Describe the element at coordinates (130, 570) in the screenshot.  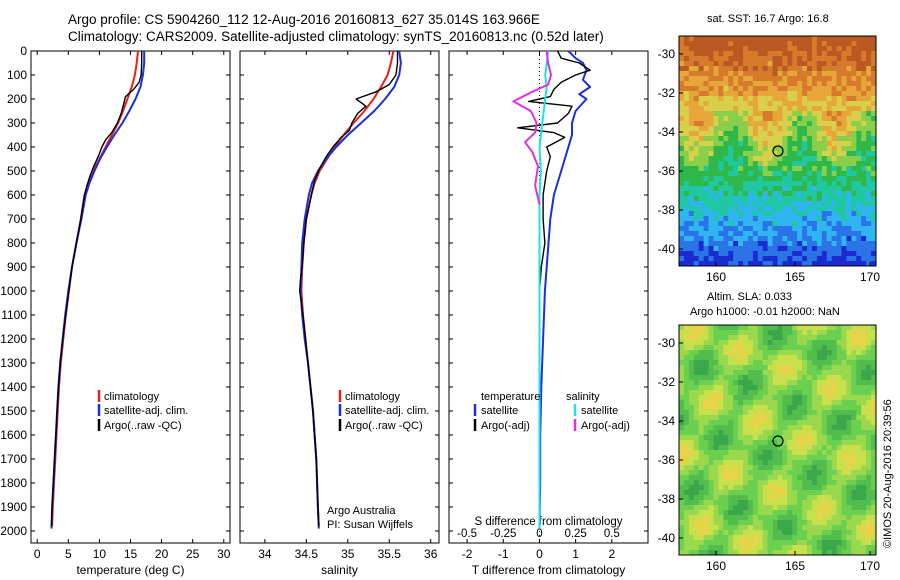
I see `x-axis-label: temperature (deg C)` at that location.